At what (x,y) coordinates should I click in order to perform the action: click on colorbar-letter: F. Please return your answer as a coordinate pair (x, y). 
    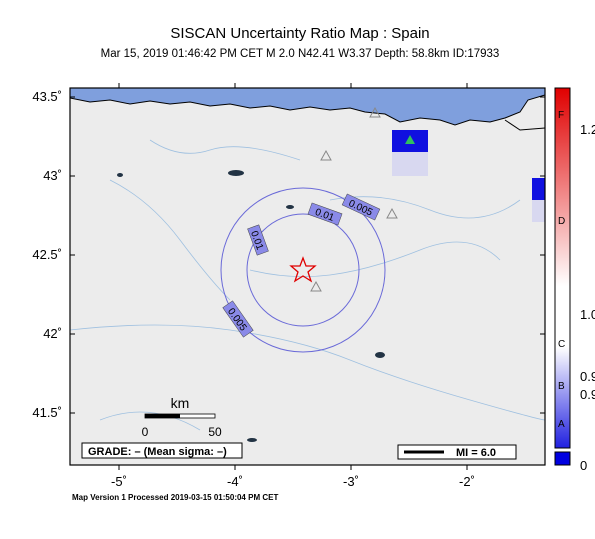
    Looking at the image, I should click on (561, 115).